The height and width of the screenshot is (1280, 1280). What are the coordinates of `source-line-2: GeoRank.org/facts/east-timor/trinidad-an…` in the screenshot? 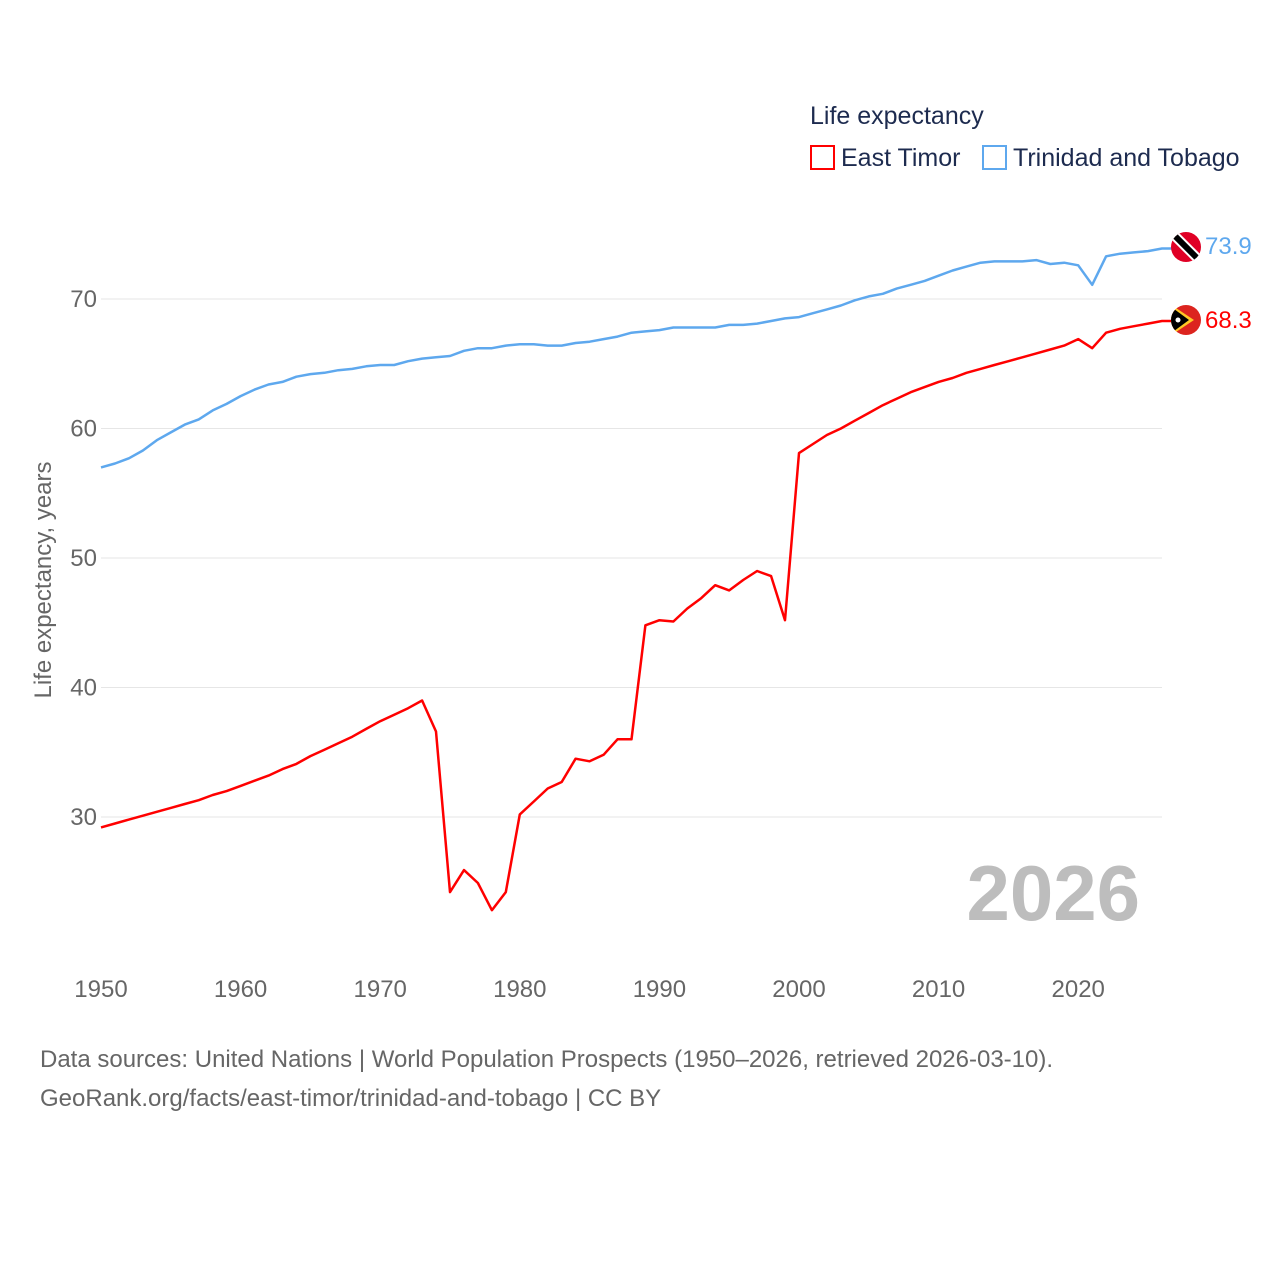 It's located at (351, 1098).